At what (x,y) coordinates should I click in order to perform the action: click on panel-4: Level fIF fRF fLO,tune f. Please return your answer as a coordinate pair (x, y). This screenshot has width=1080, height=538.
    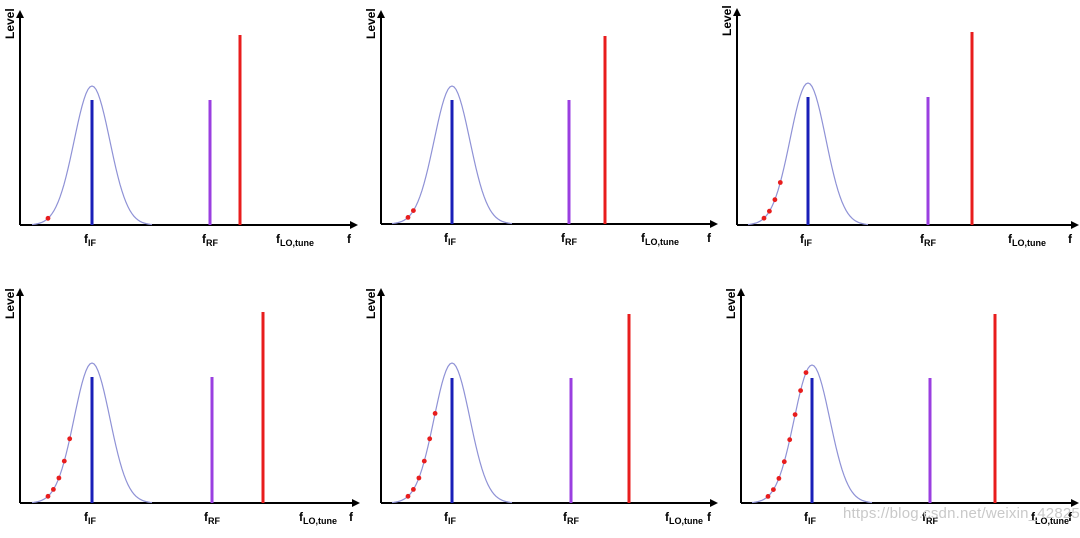
    Looking at the image, I should click on (181, 407).